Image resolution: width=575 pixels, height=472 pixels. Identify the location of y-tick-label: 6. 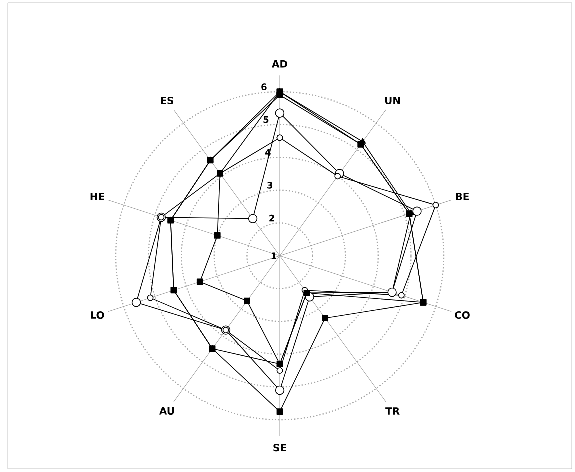
(264, 87).